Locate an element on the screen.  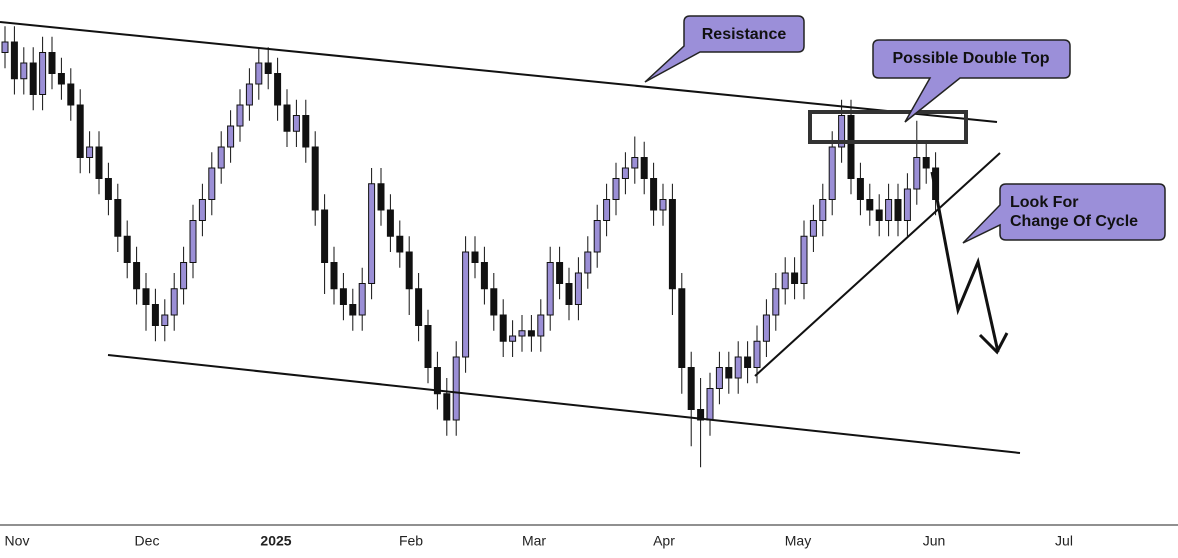
x-tick-label: Nov is located at coordinates (17, 541).